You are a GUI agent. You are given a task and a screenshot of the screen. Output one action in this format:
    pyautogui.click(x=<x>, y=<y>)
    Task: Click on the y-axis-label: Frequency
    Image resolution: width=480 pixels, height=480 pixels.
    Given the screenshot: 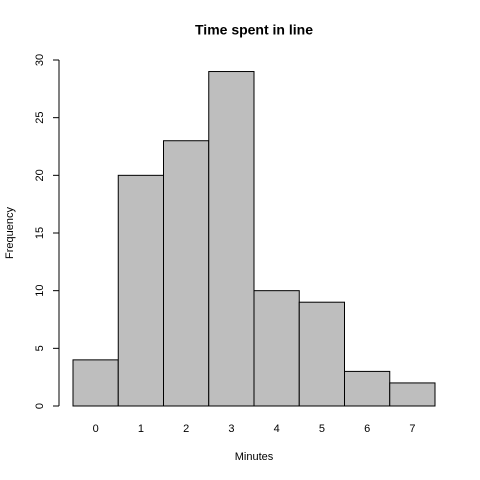 What is the action you would take?
    pyautogui.click(x=10, y=233)
    